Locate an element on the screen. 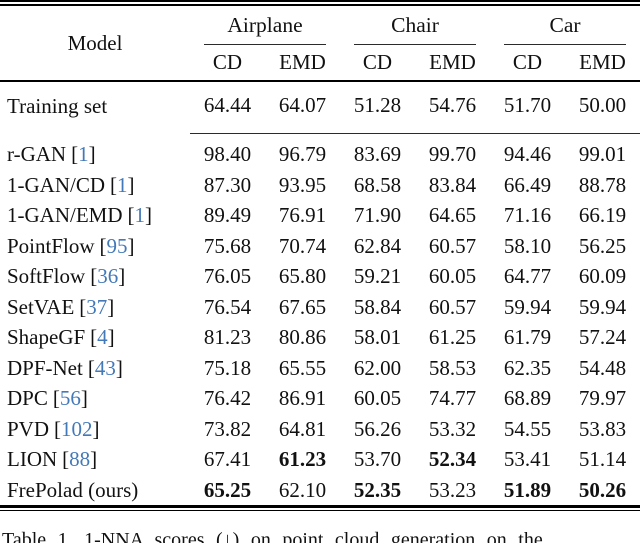 The image size is (640, 543). citation-number: 43 is located at coordinates (105, 367).